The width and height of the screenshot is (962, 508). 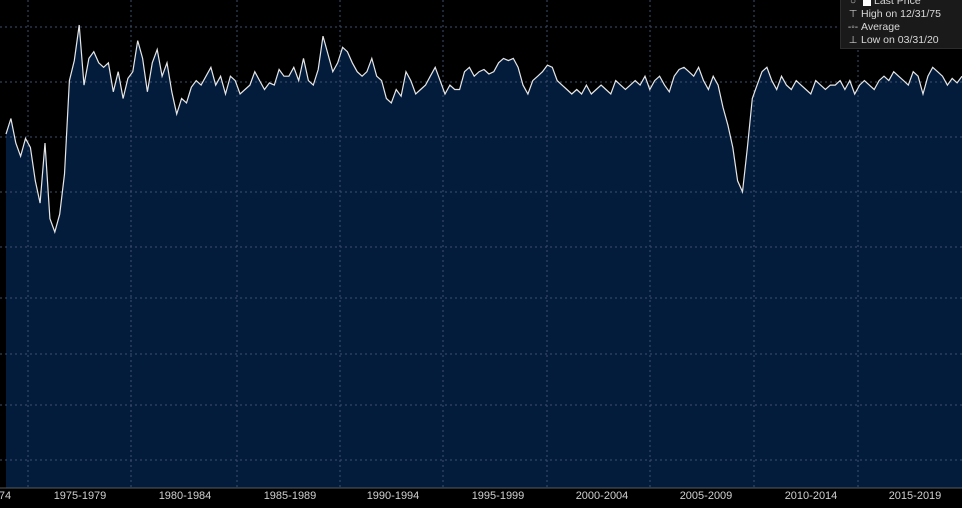 What do you see at coordinates (897, 3) in the screenshot?
I see `legend-label: Last Price` at bounding box center [897, 3].